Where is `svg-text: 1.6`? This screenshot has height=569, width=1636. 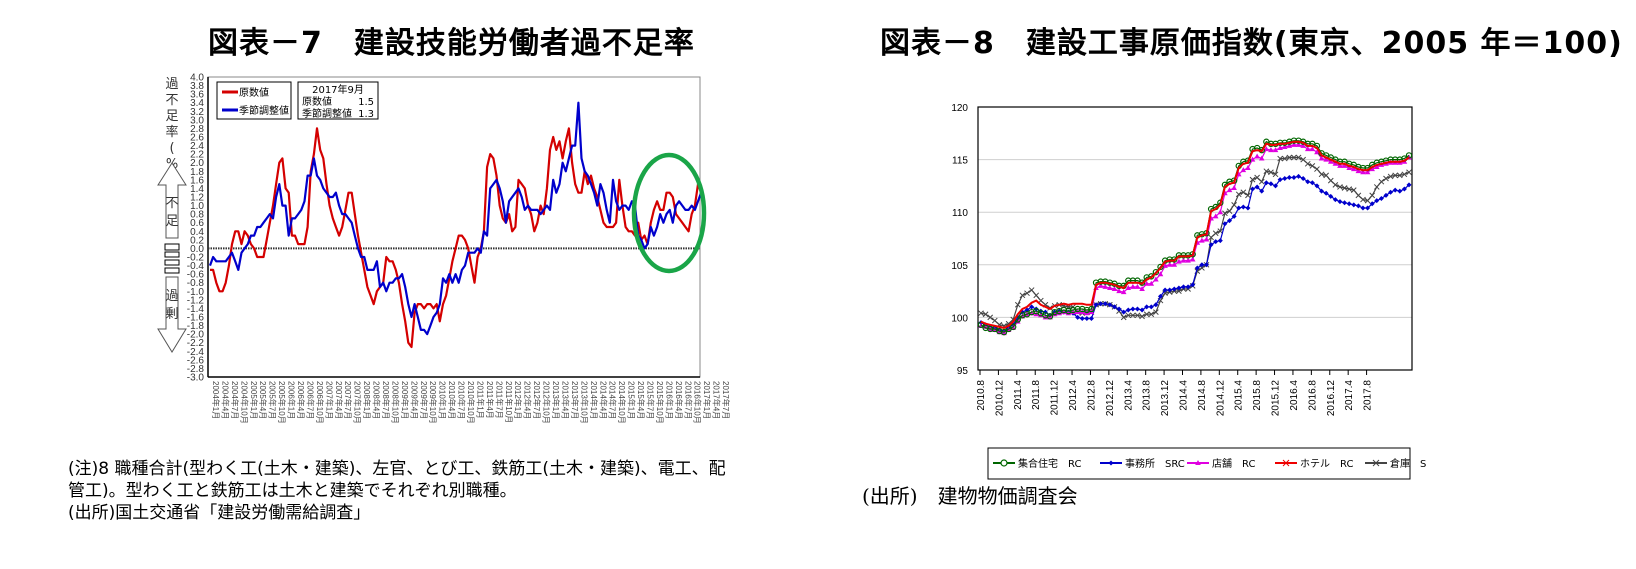
svg-text: 1.6 is located at coordinates (197, 180).